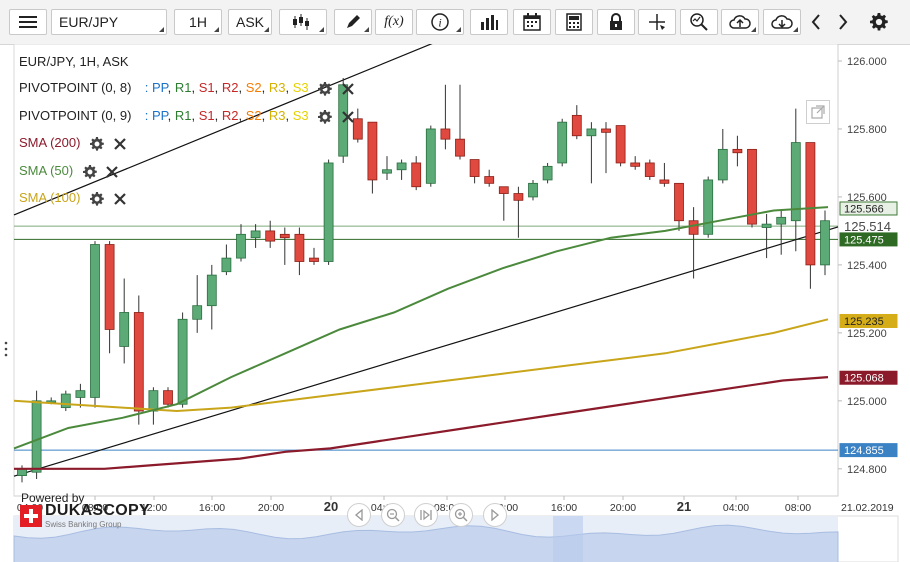 This screenshot has height=562, width=910. Describe the element at coordinates (394, 22) in the screenshot. I see `indicators-button: f(x)` at that location.